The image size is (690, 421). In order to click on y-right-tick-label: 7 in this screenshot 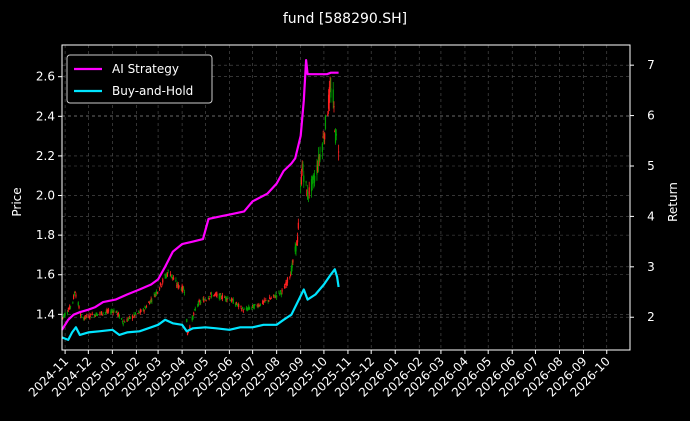, I will do `click(651, 65)`.